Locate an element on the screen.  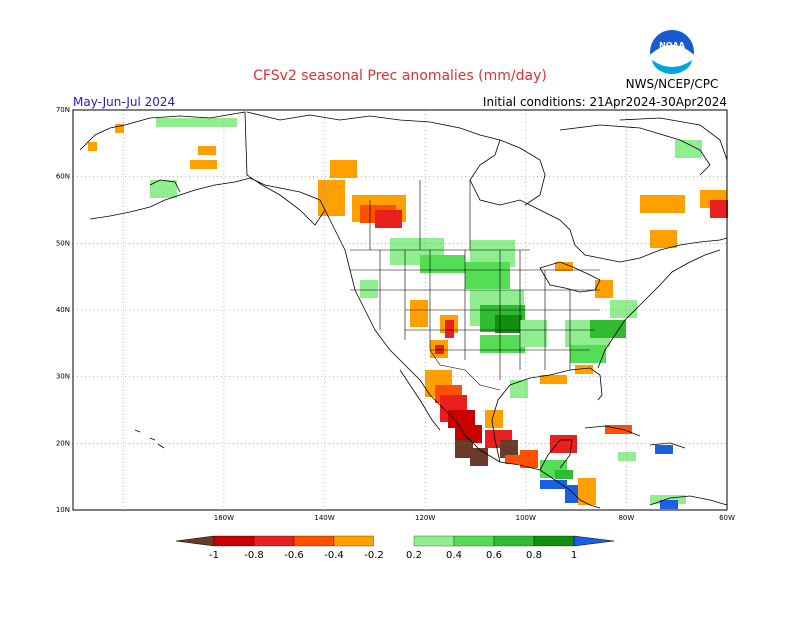
lat-tick-label: 60N is located at coordinates (63, 177).